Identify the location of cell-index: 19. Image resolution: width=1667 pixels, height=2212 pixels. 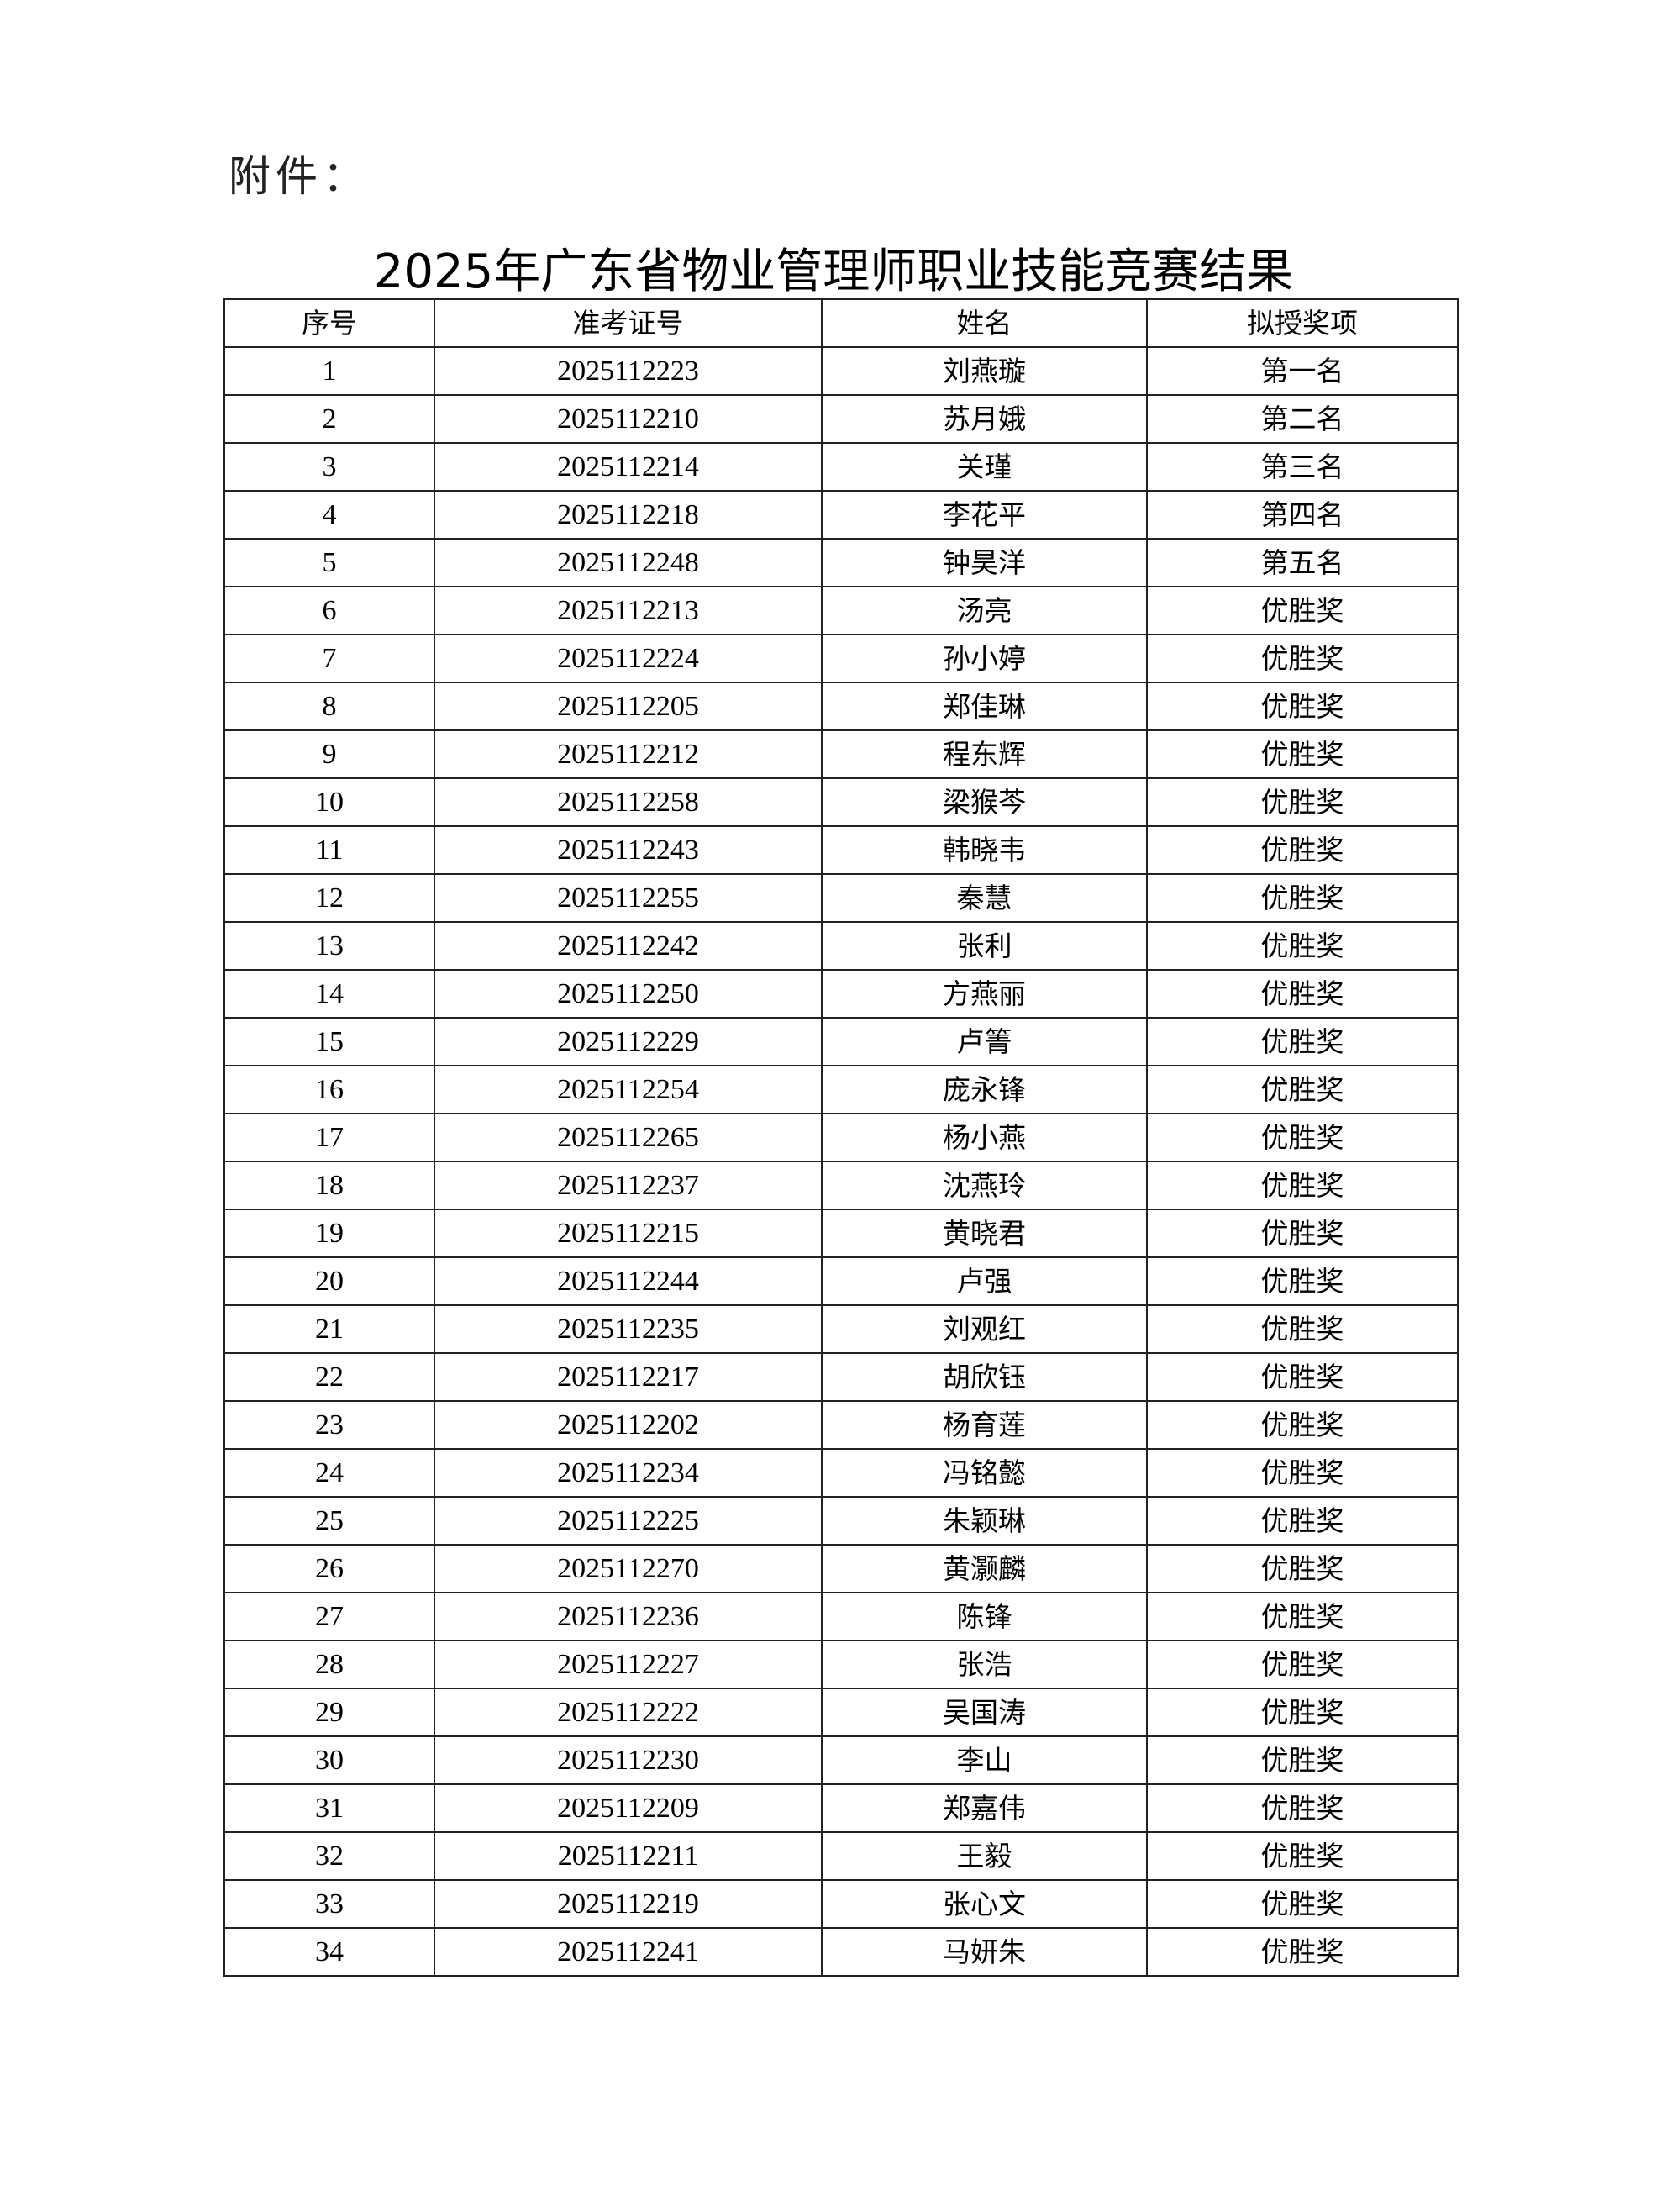
(329, 1233).